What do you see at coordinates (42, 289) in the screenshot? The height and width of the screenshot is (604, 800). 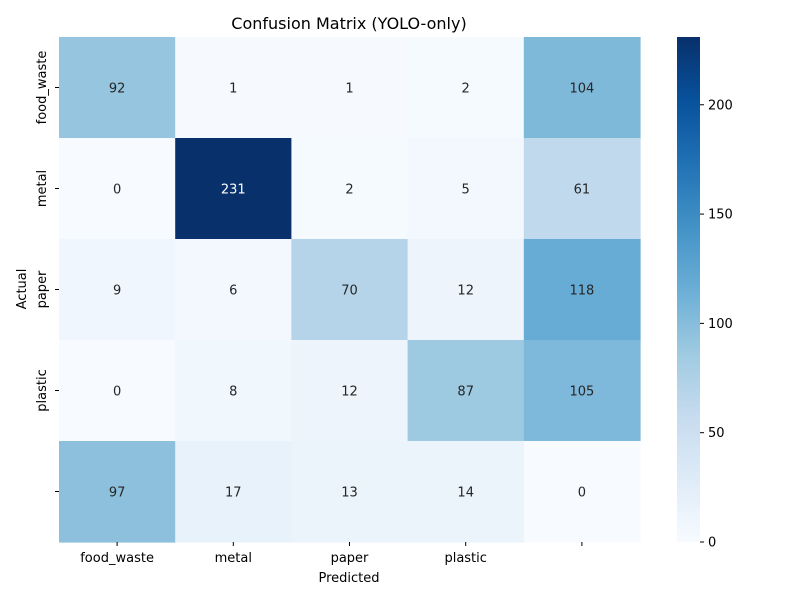 I see `y-tick-label: paper` at bounding box center [42, 289].